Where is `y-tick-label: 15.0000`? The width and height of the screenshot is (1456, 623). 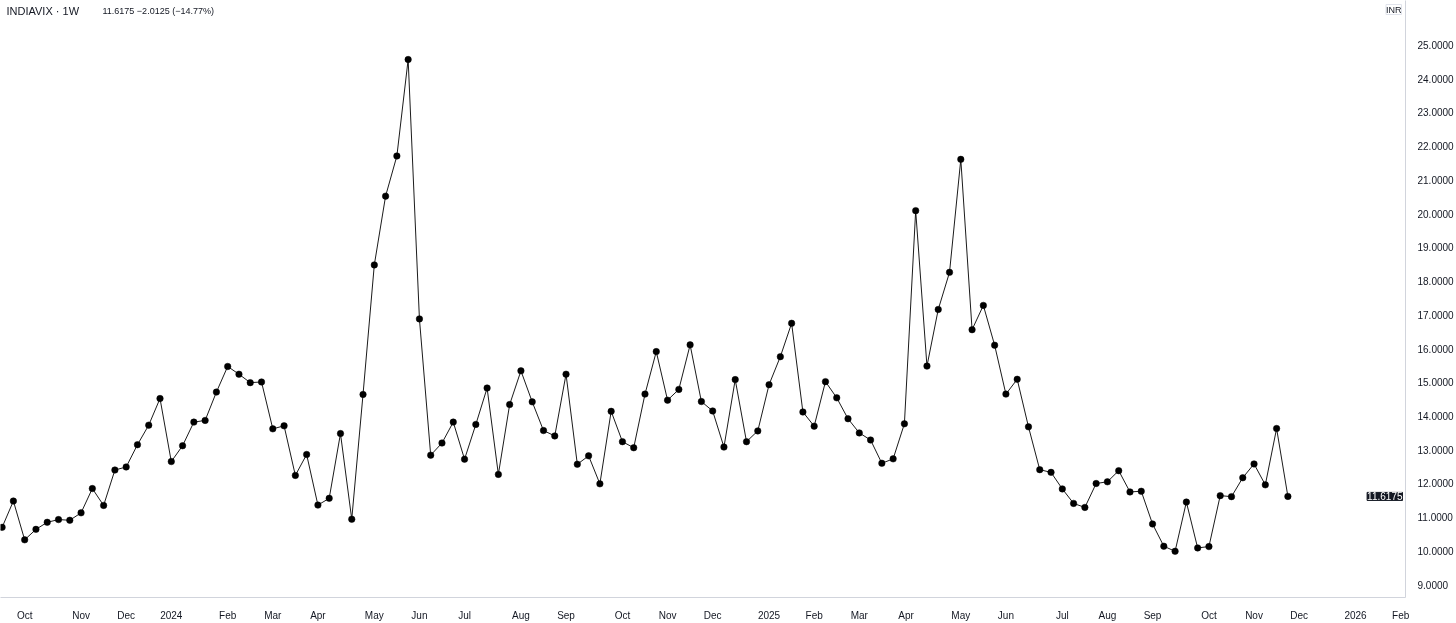
y-tick-label: 15.0000 is located at coordinates (1436, 383).